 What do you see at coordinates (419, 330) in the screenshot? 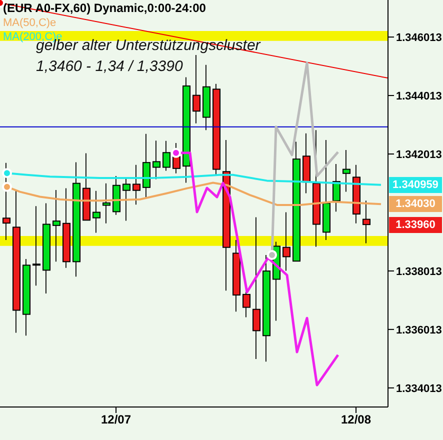
I see `y-tick-label: 1.336013` at bounding box center [419, 330].